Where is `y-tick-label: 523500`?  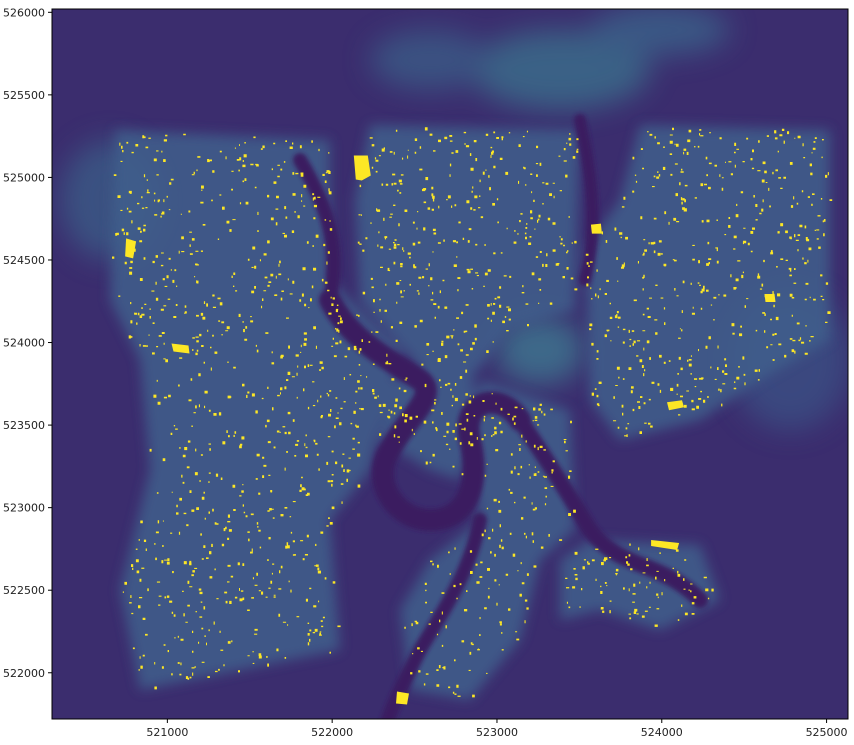 y-tick-label: 523500 is located at coordinates (24, 425).